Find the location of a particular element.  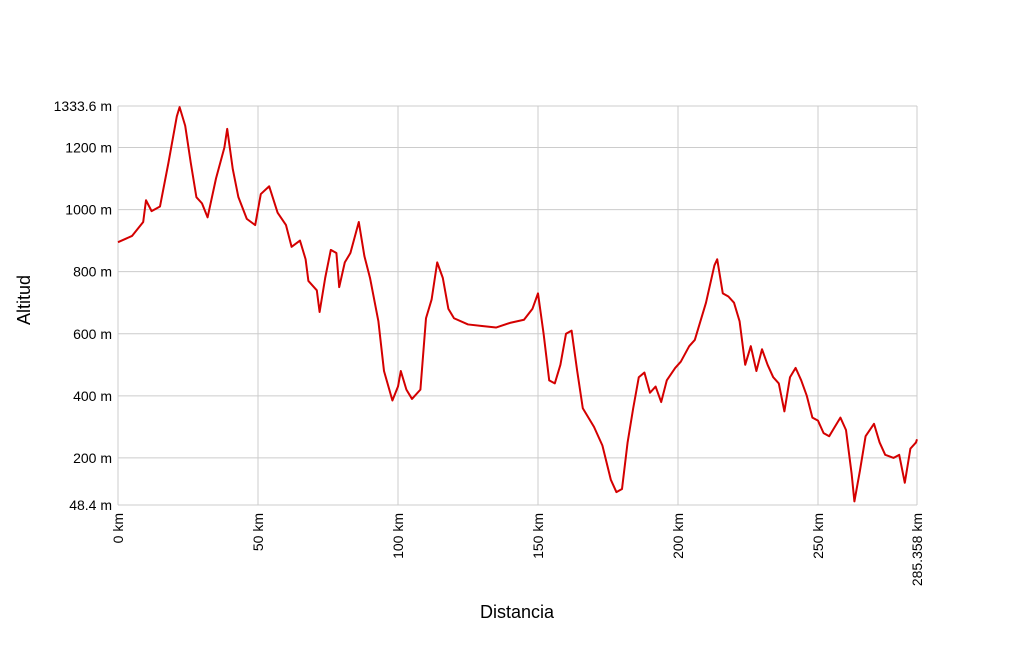

x-tick-label: 0 km is located at coordinates (118, 528).